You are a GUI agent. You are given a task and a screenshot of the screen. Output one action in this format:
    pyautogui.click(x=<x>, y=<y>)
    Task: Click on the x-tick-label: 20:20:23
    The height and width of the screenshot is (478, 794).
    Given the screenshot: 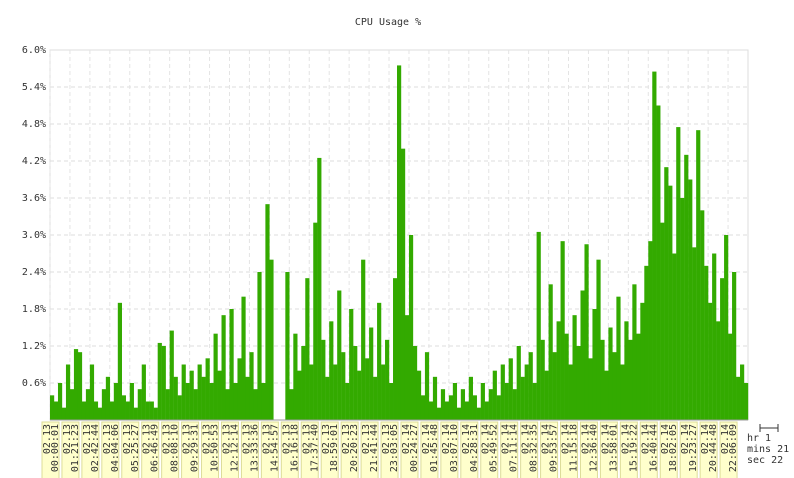 What is the action you would take?
    pyautogui.click(x=354, y=448)
    